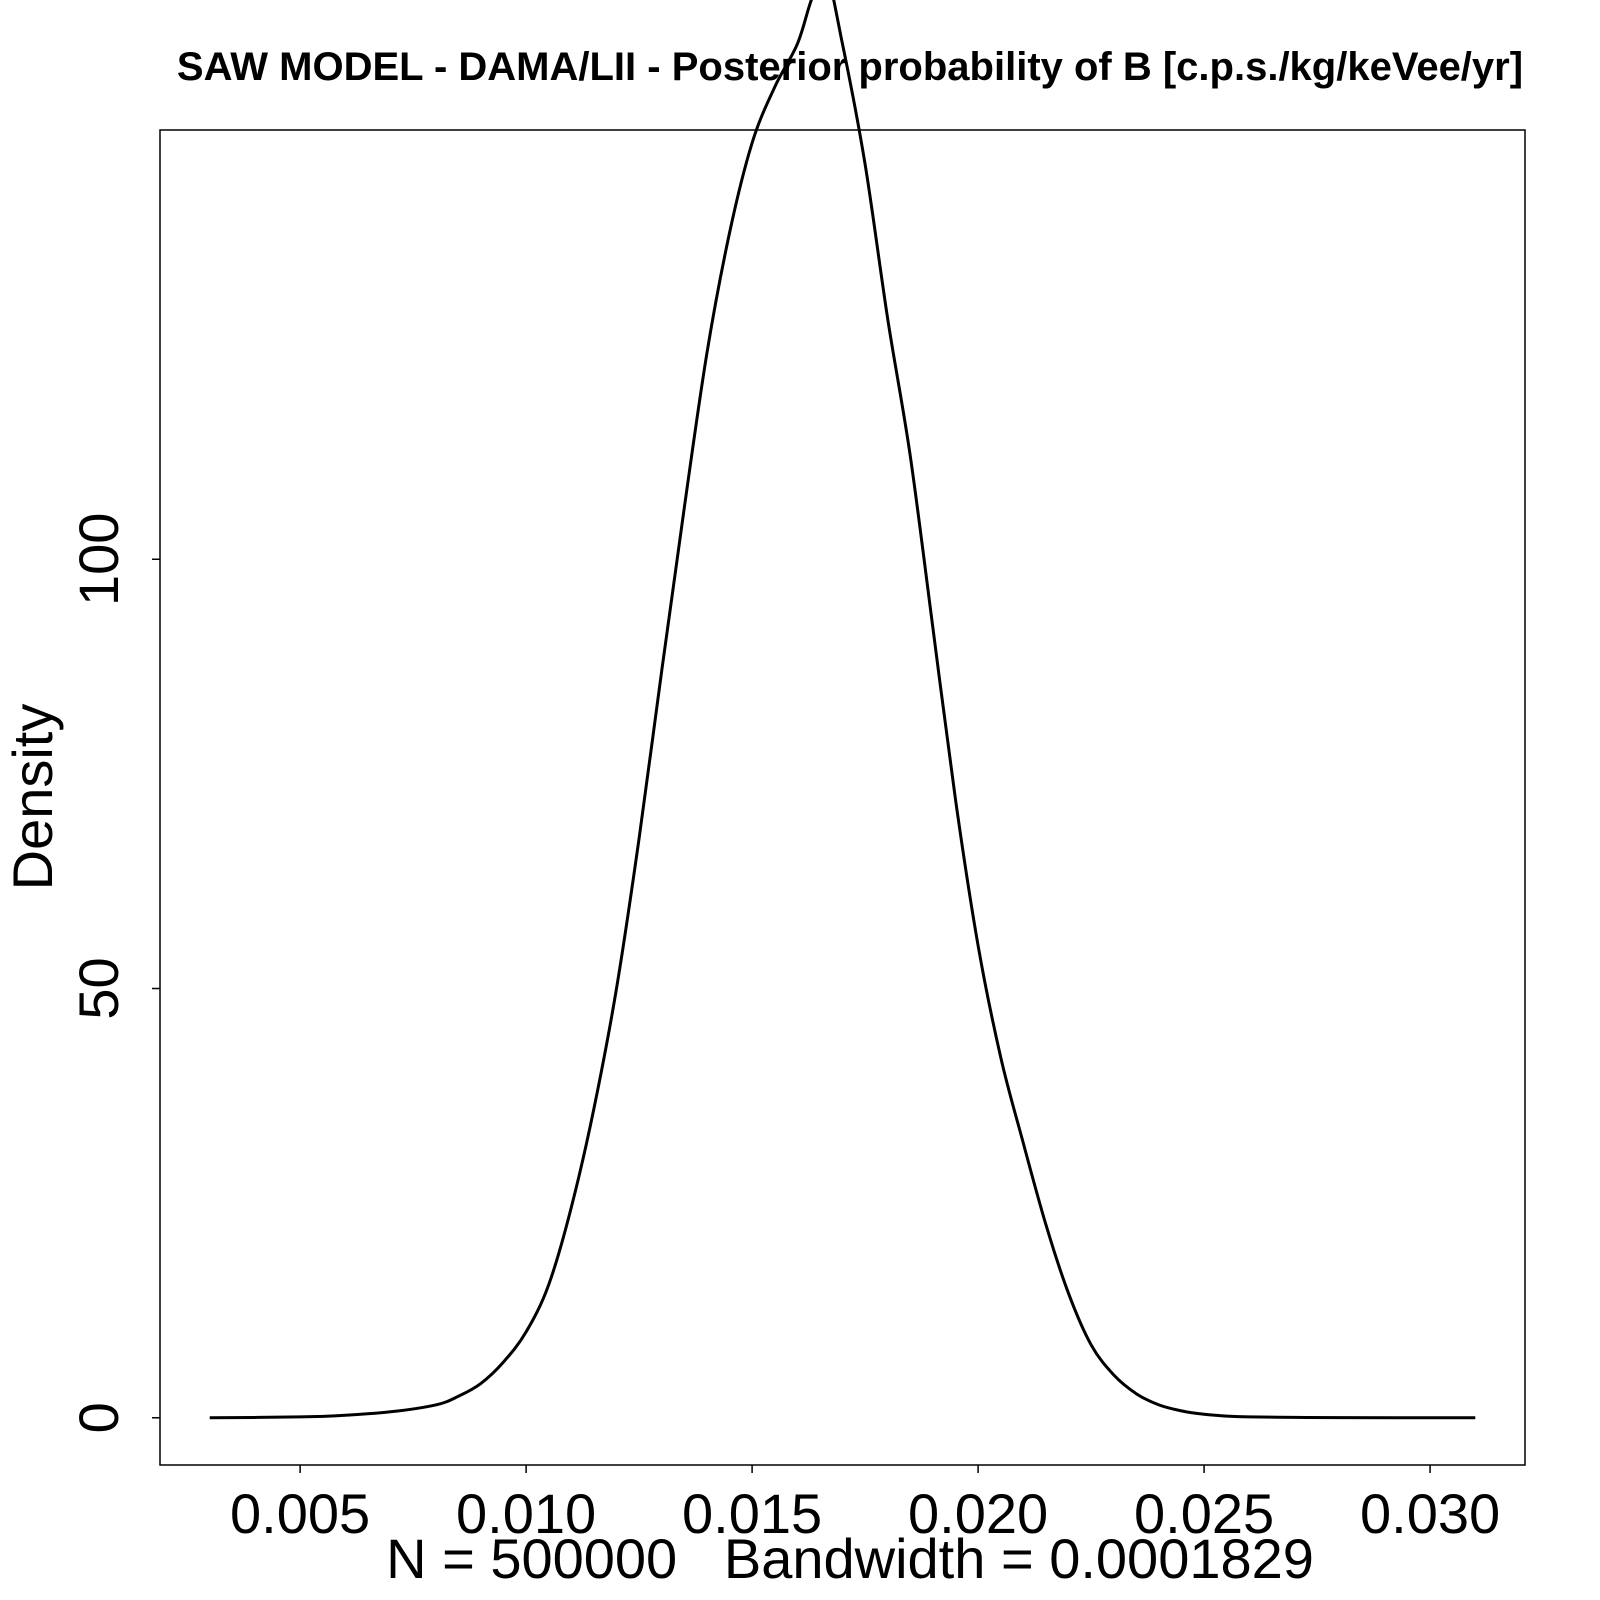 Image resolution: width=1600 pixels, height=1600 pixels. I want to click on y-tick-label: 100, so click(98, 559).